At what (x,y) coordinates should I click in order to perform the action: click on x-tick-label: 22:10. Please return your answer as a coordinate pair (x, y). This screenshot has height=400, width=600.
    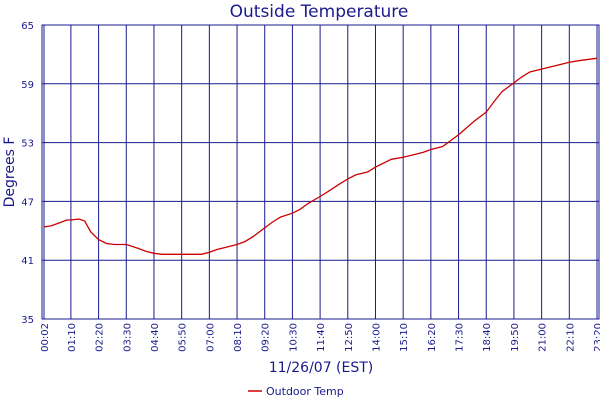
    Looking at the image, I should click on (570, 337).